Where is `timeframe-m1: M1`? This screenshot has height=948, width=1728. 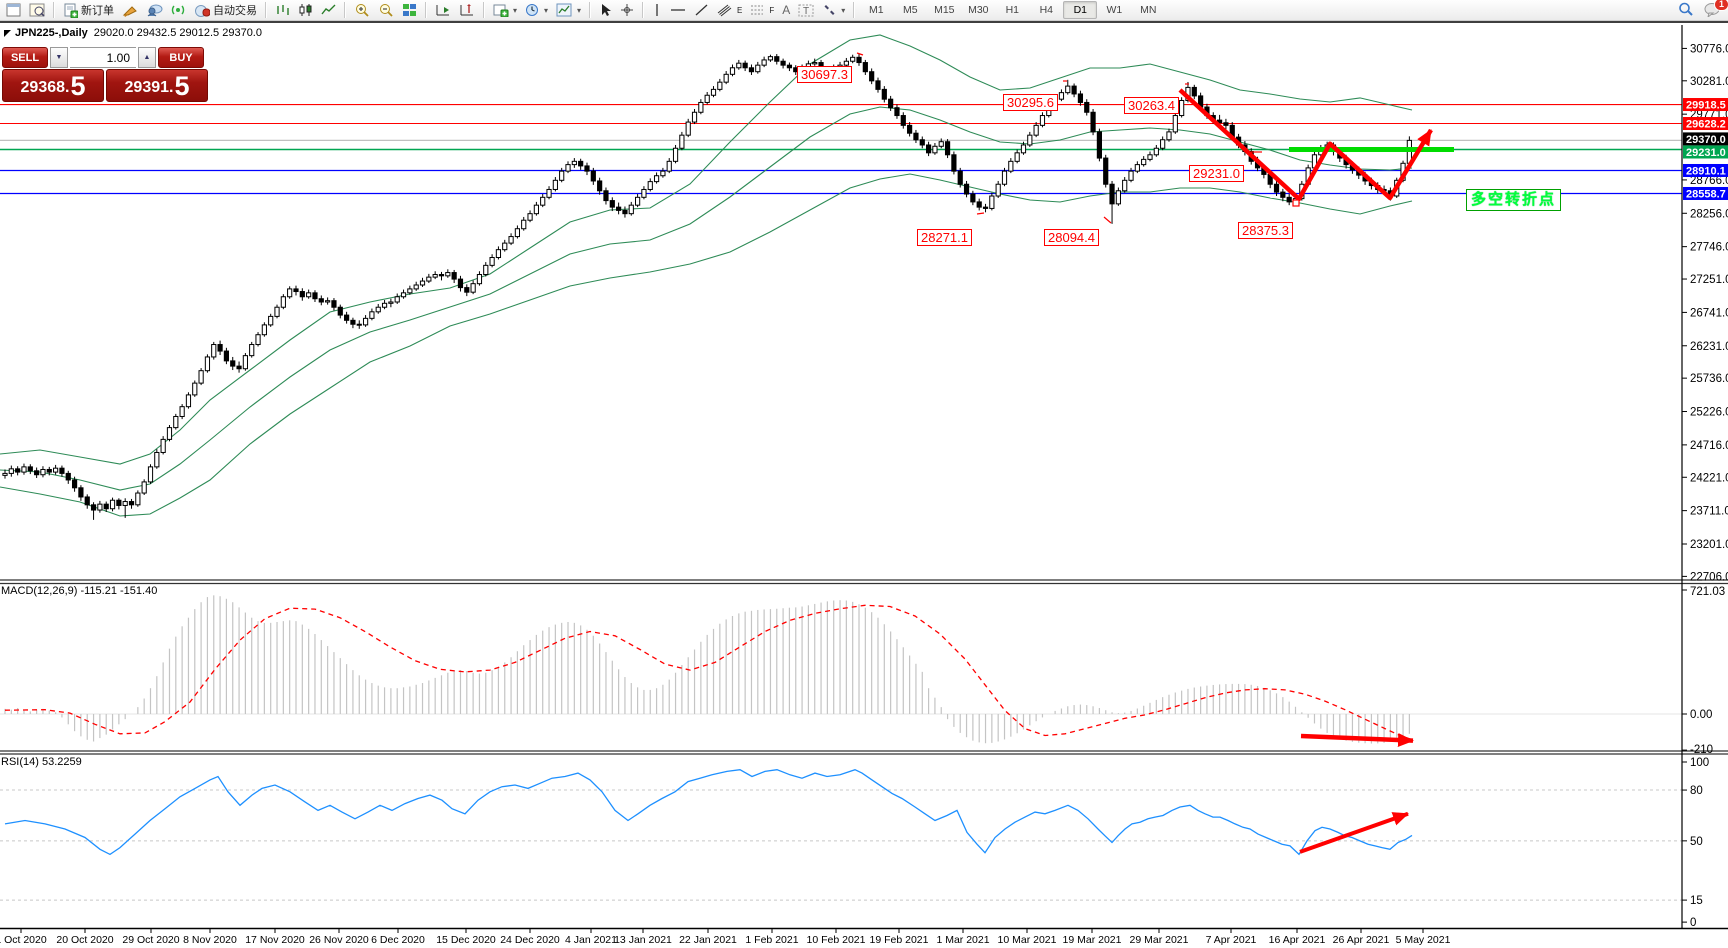 timeframe-m1: M1 is located at coordinates (876, 10).